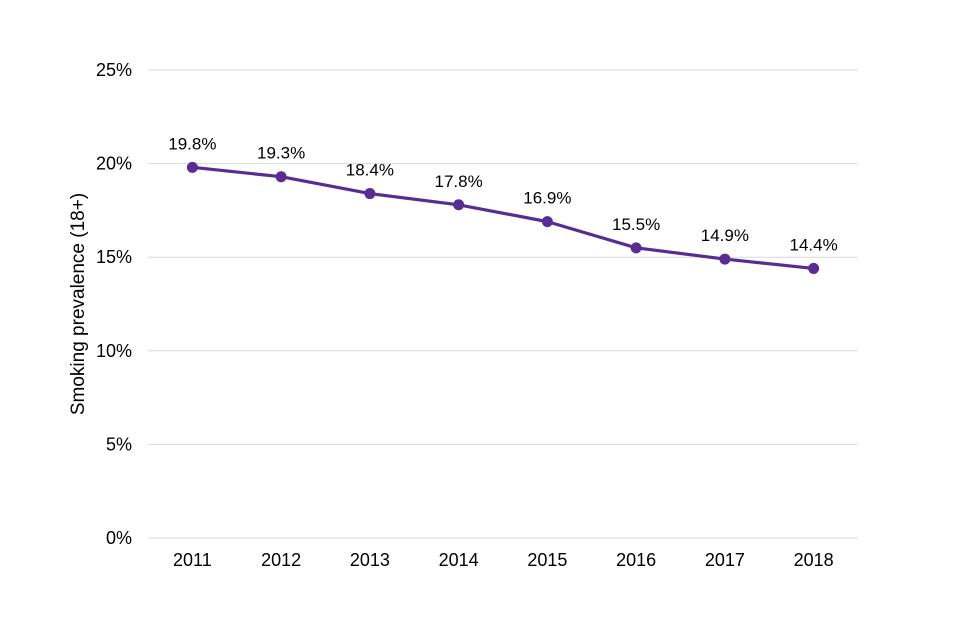 The image size is (960, 640). Describe the element at coordinates (725, 235) in the screenshot. I see `data-label: 14.9%` at that location.